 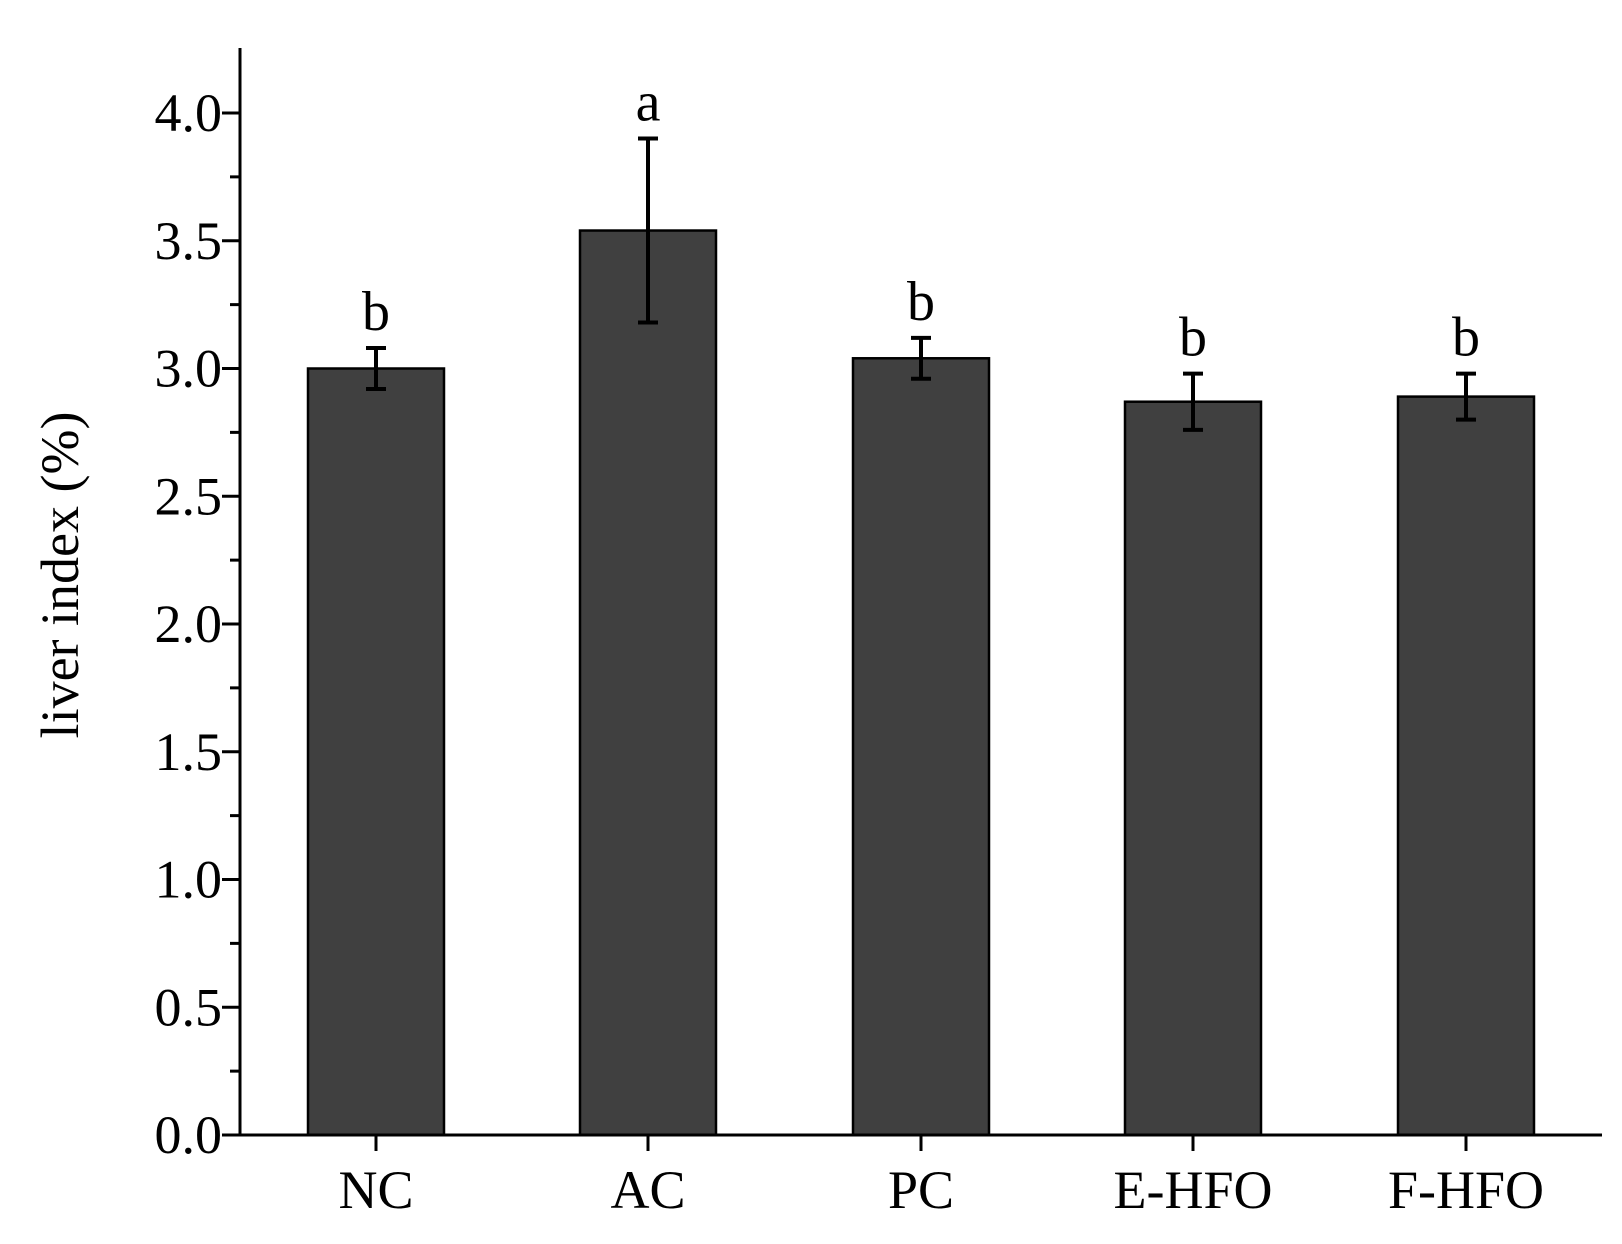 What do you see at coordinates (1193, 1190) in the screenshot?
I see `x-tick-label-e-hfo: E-HFO` at bounding box center [1193, 1190].